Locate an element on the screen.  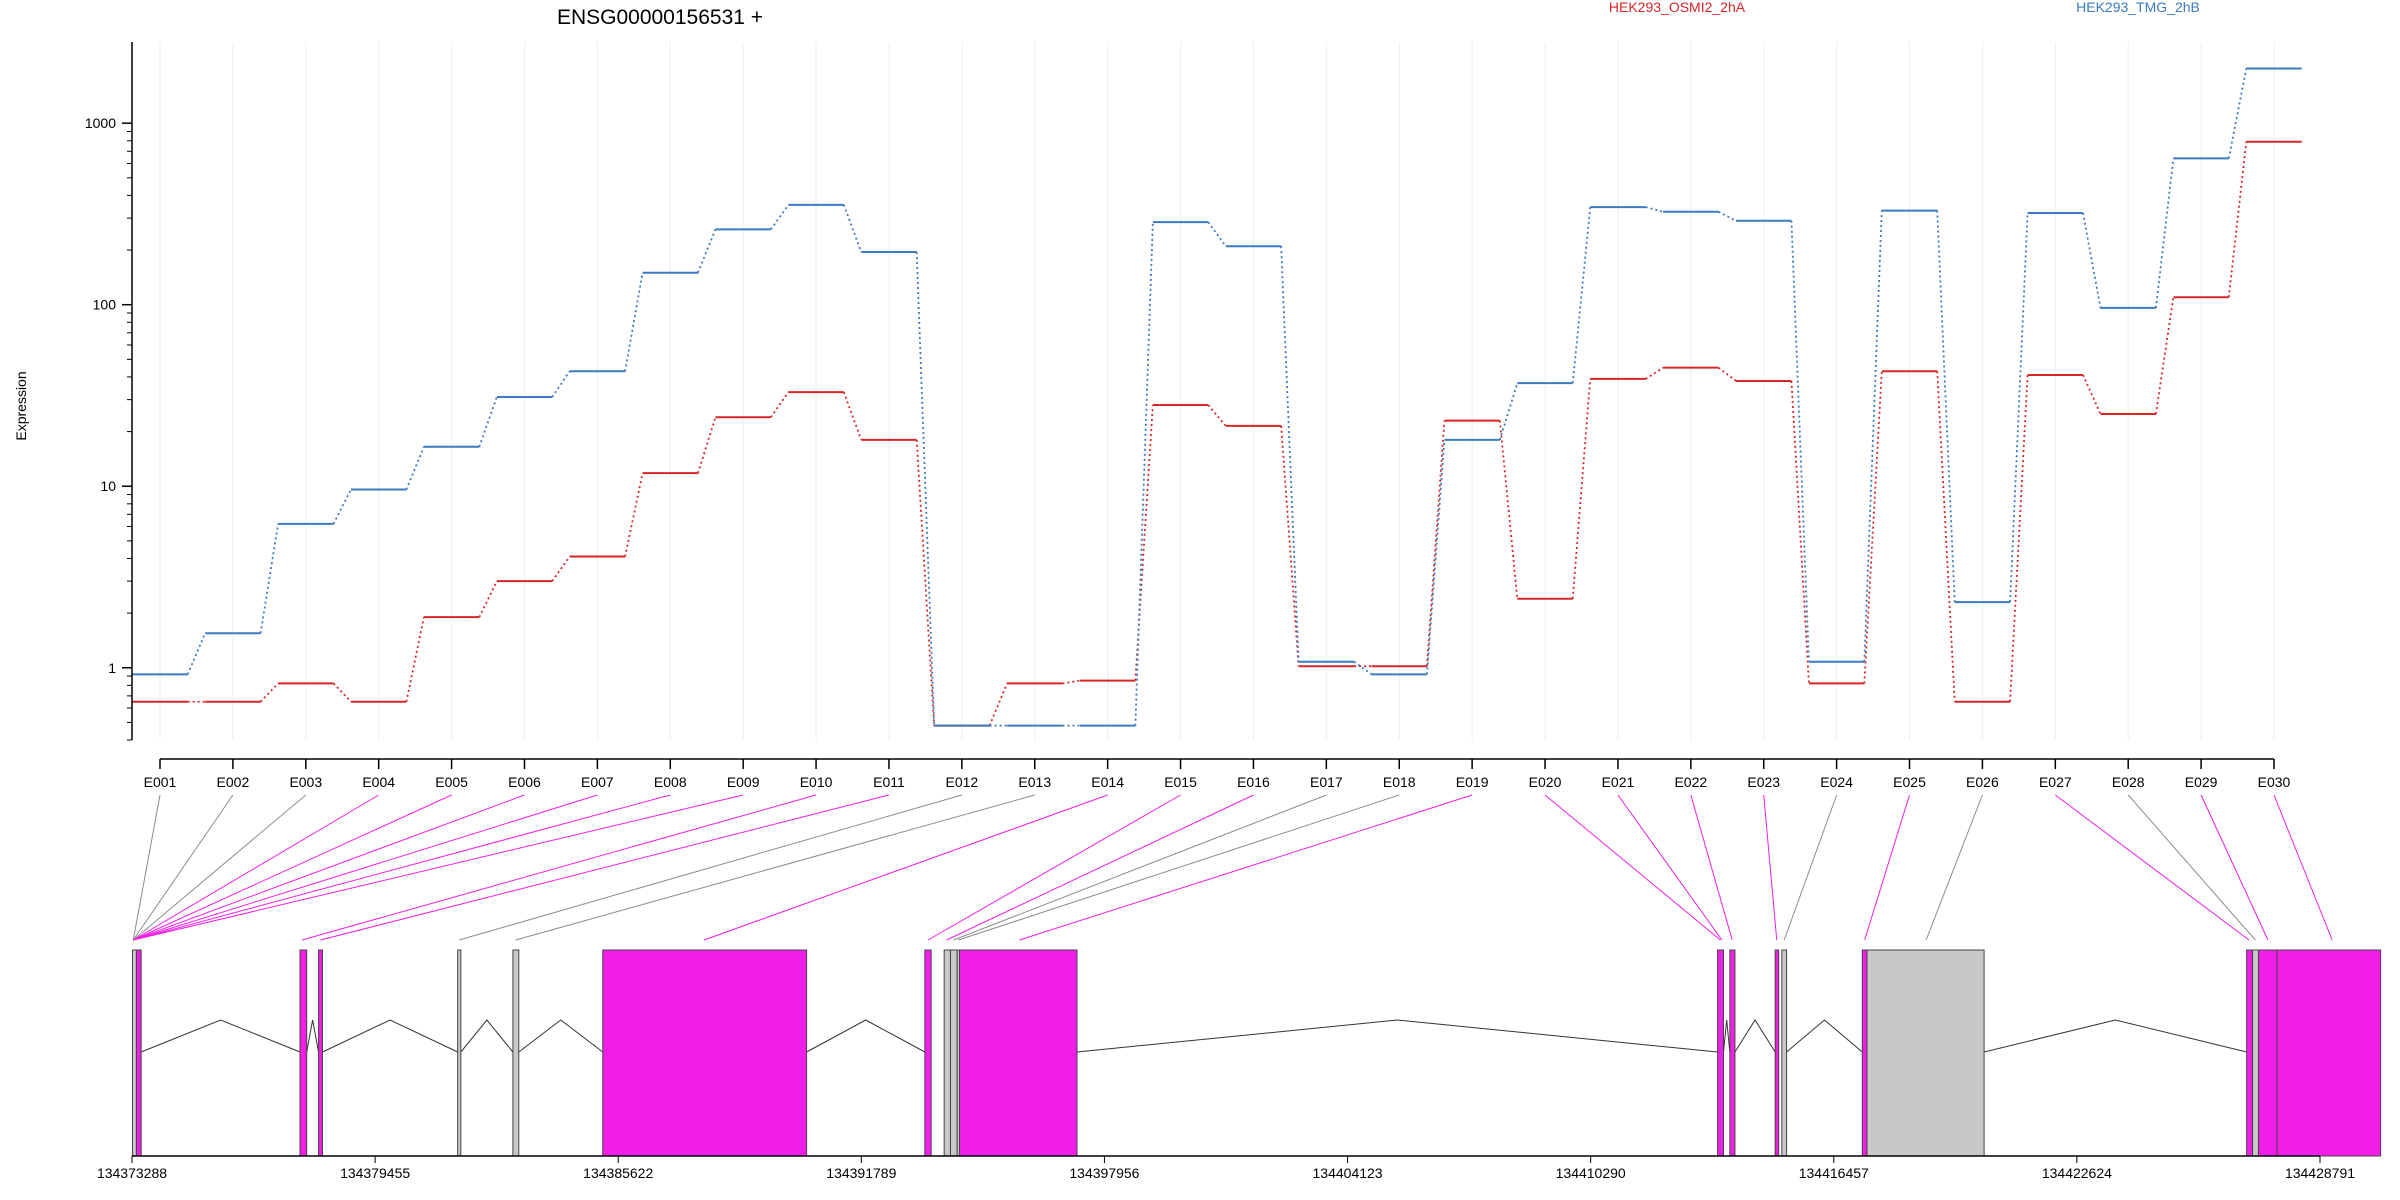
x-tick-label: E012 is located at coordinates (962, 782).